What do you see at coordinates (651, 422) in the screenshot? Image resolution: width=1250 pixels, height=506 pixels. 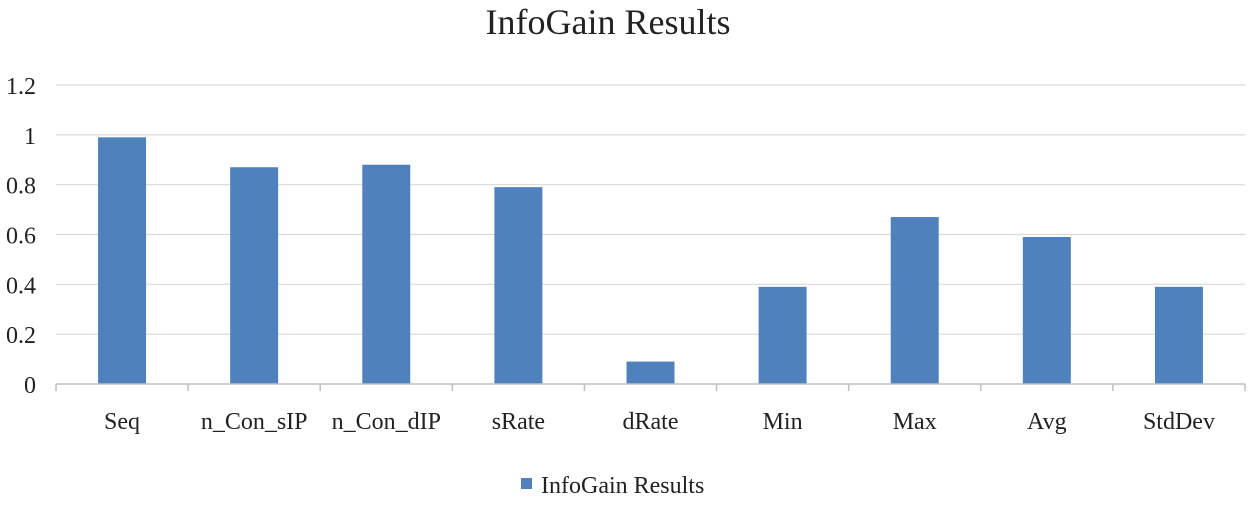 I see `x-tick-label: dRate` at bounding box center [651, 422].